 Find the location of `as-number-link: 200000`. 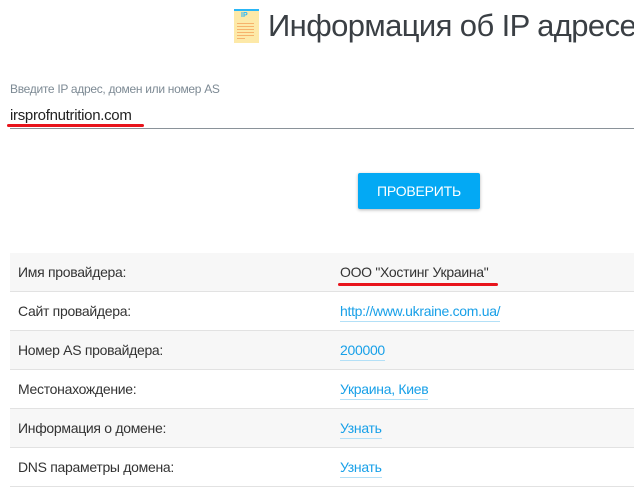

as-number-link: 200000 is located at coordinates (362, 351).